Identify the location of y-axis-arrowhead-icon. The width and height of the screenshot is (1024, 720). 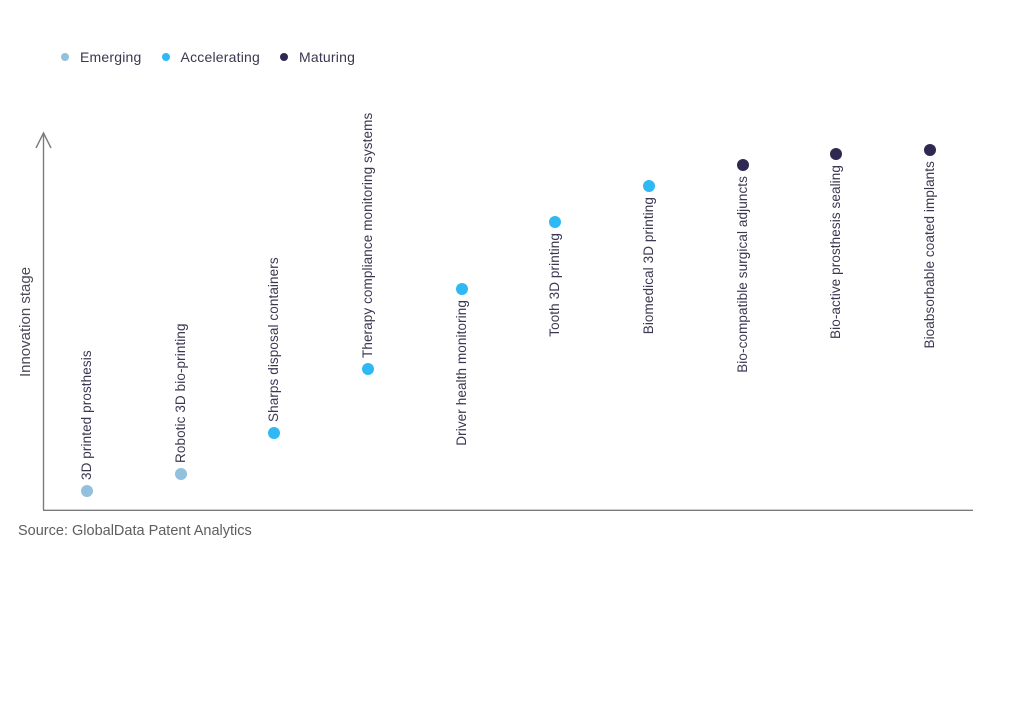
(43, 140).